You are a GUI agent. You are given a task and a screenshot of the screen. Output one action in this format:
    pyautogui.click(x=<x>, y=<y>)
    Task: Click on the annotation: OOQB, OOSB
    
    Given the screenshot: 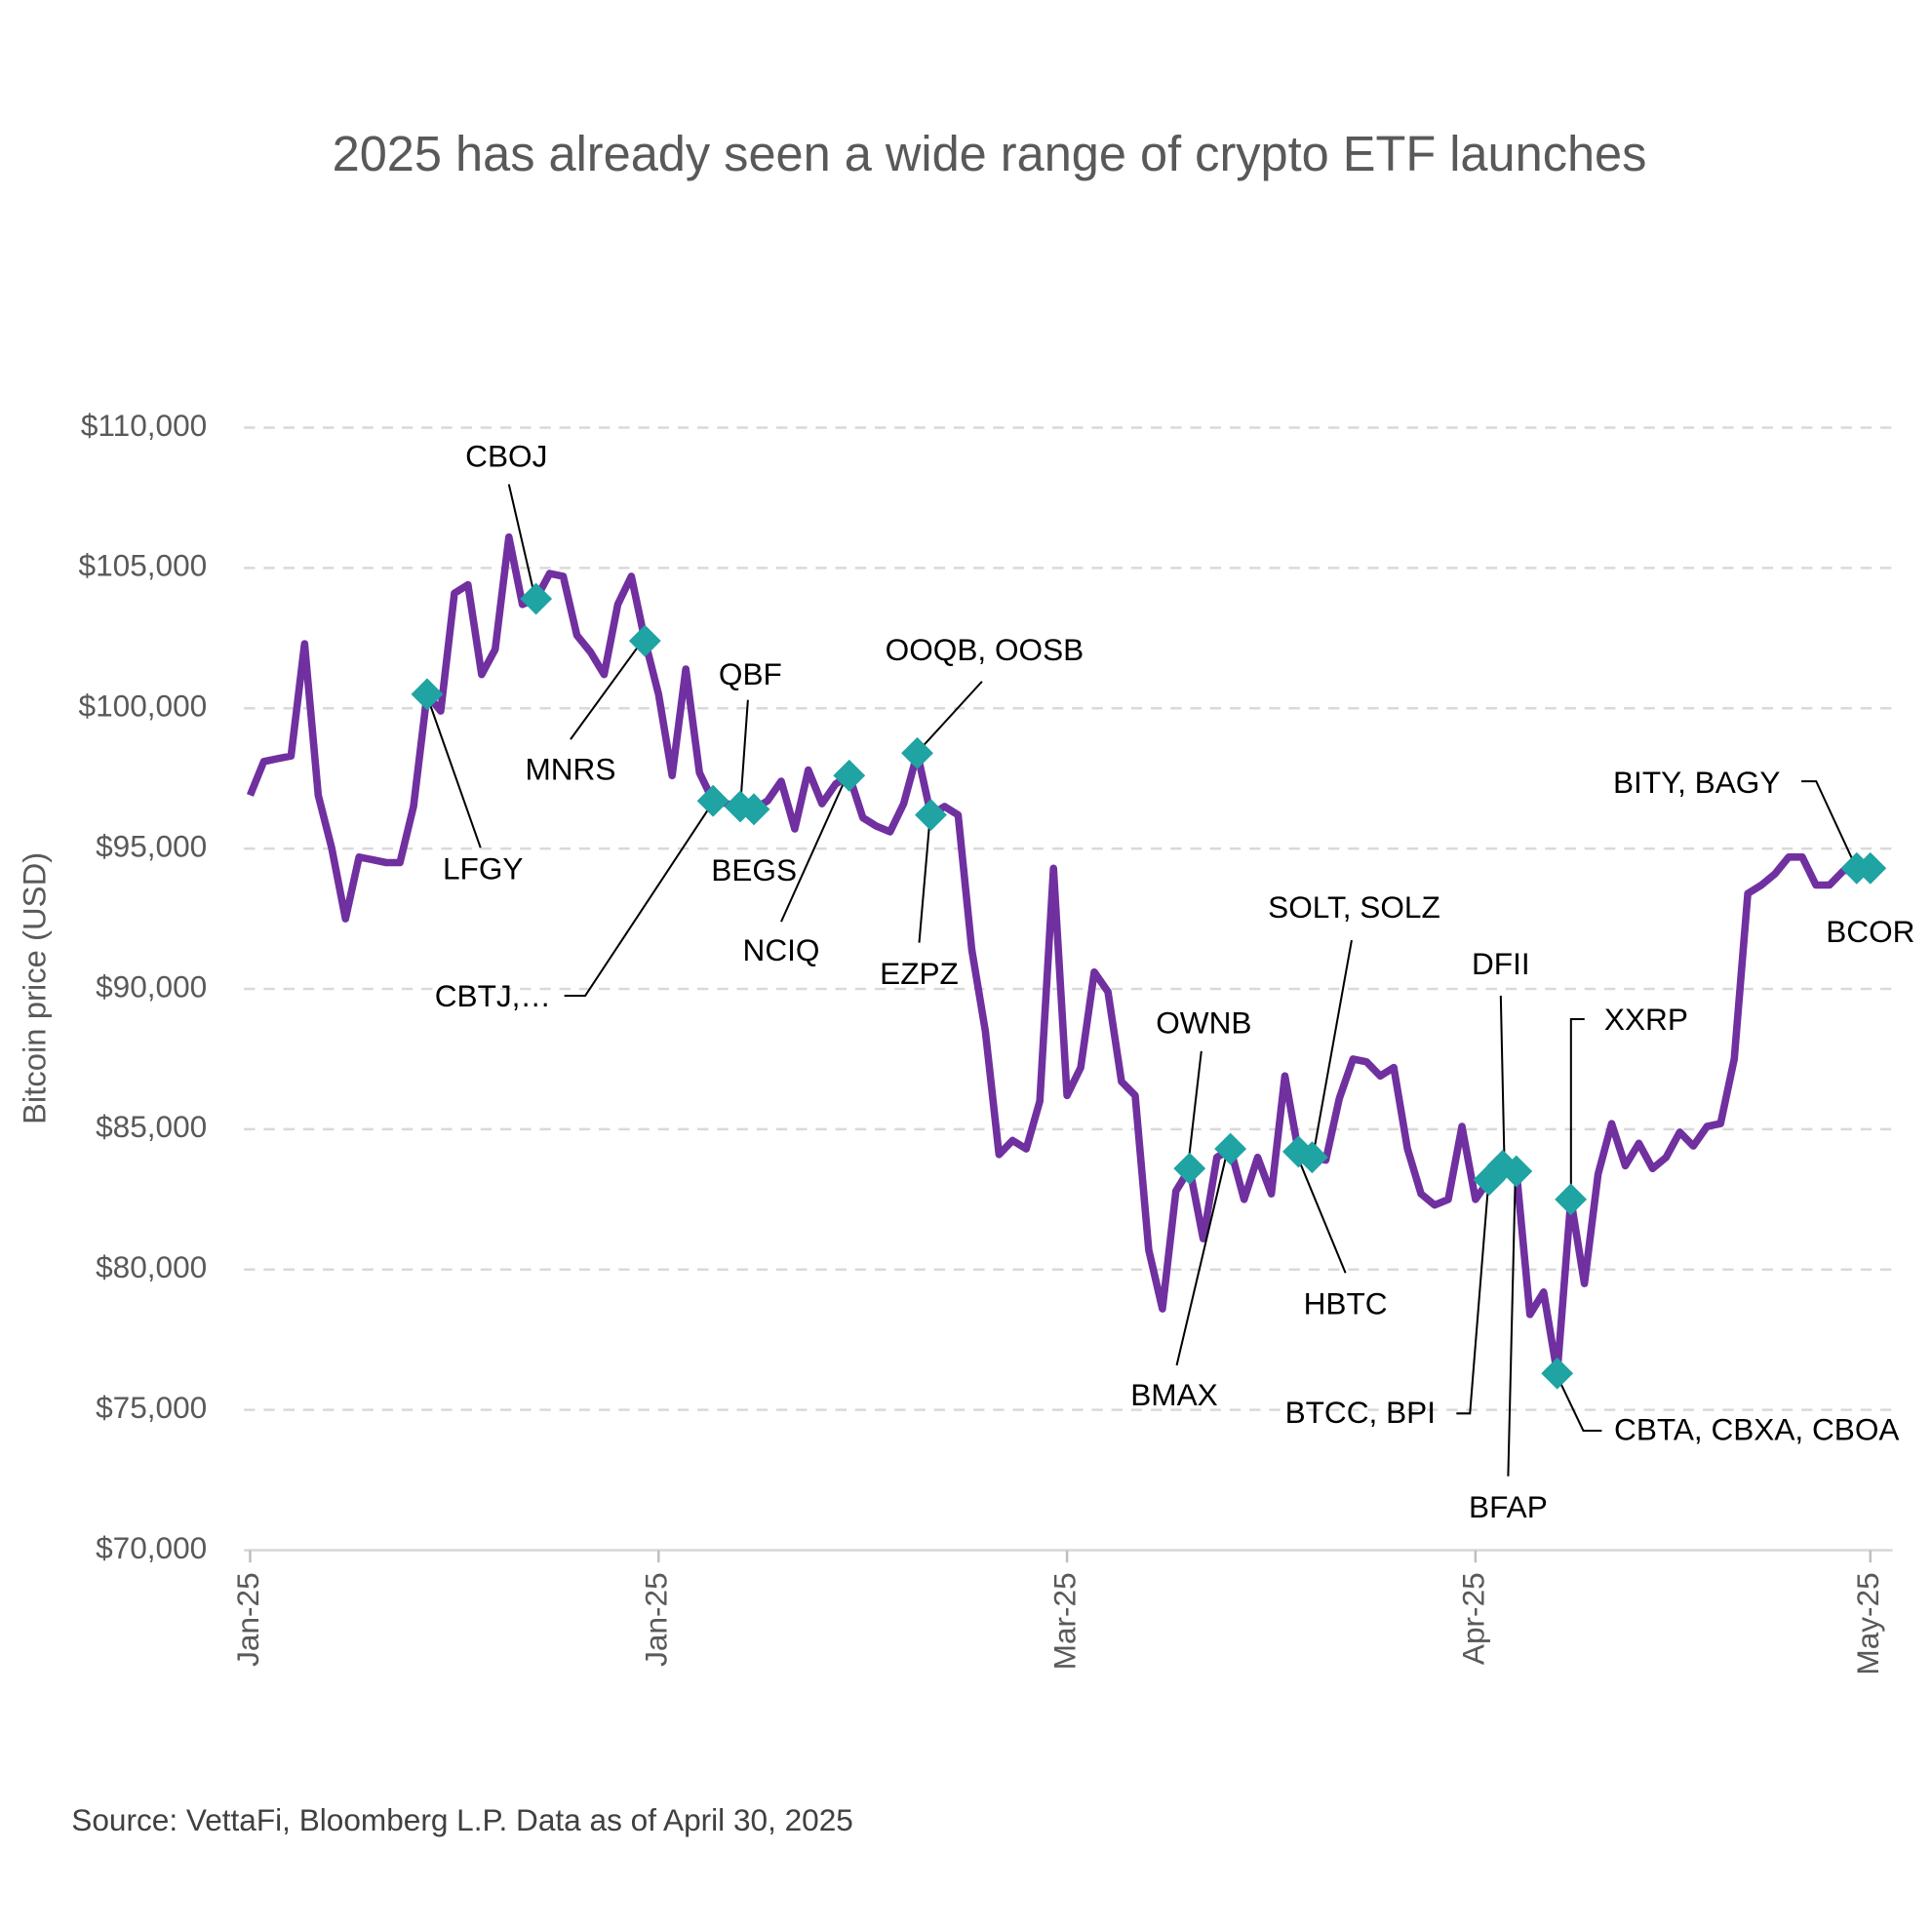 What is the action you would take?
    pyautogui.click(x=985, y=649)
    